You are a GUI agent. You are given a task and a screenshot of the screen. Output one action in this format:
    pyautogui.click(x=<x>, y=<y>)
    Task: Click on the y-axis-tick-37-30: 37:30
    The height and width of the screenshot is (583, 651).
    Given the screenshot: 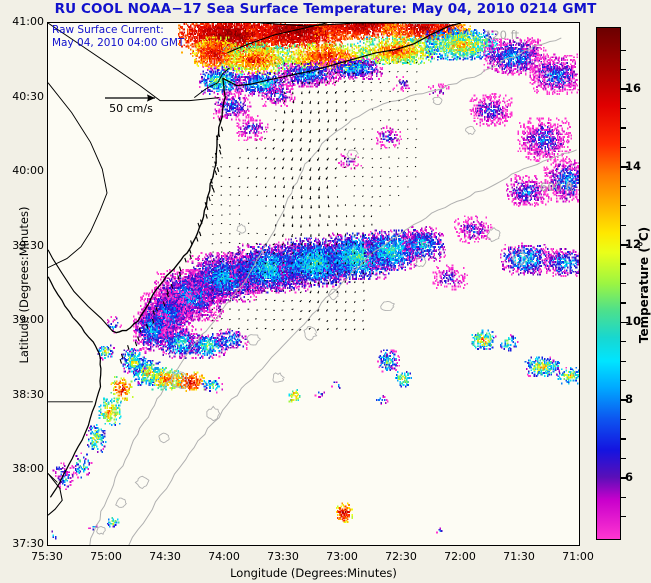 What is the action you would take?
    pyautogui.click(x=22, y=543)
    